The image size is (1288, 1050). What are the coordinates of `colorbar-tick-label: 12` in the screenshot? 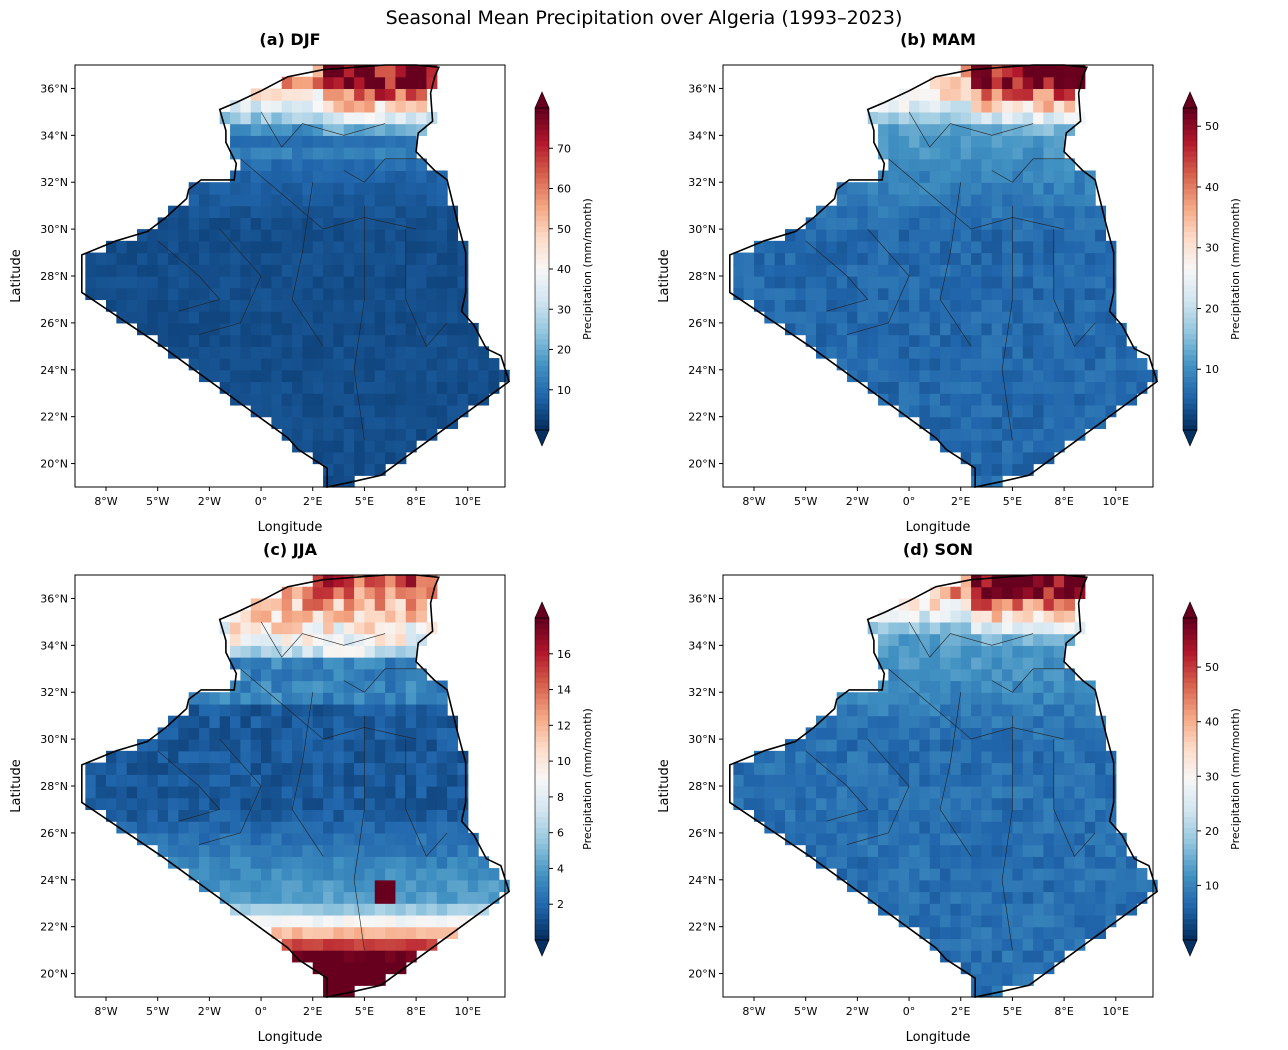 It's located at (564, 725).